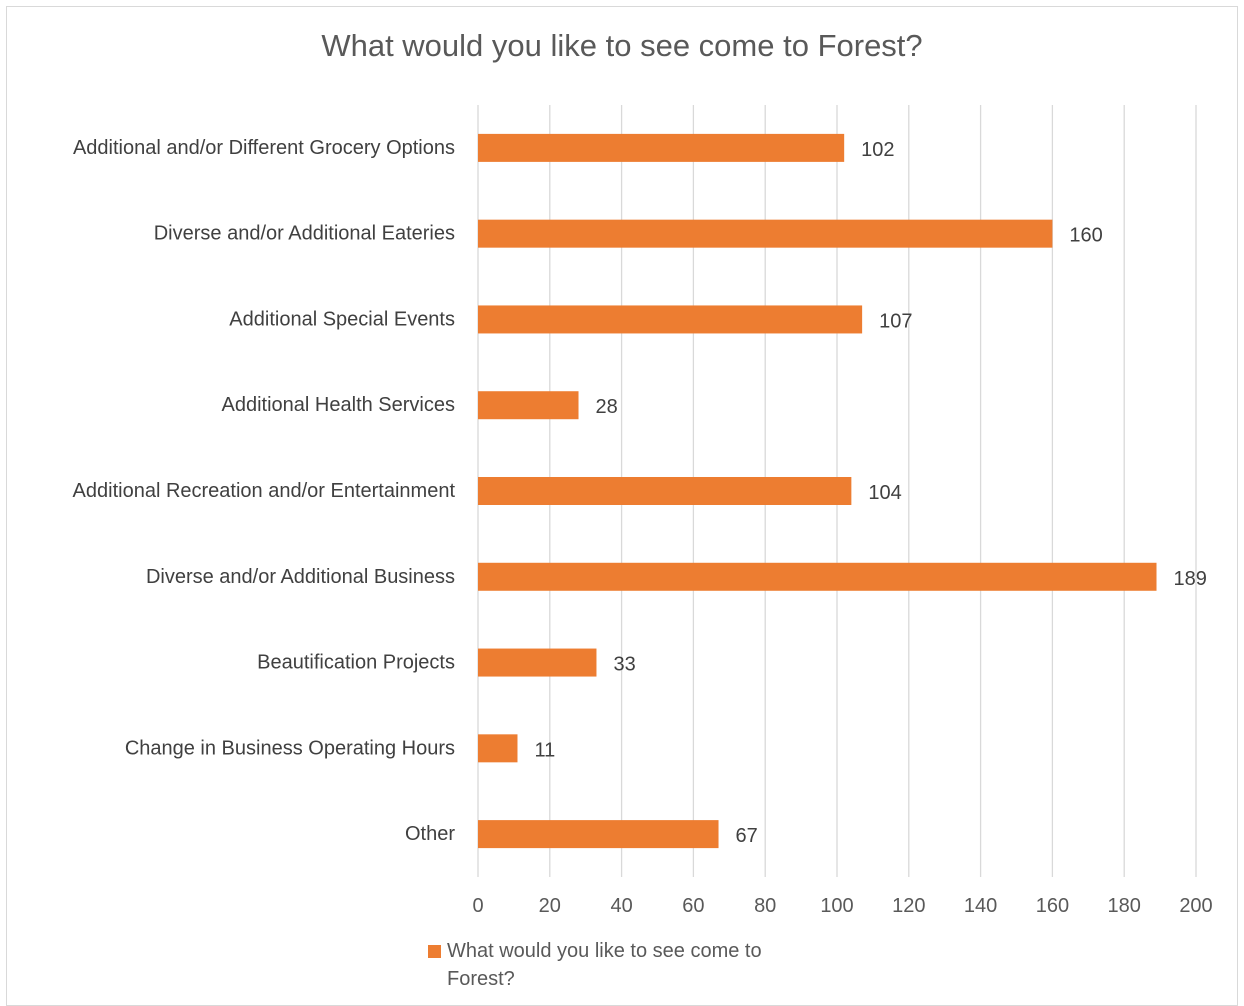 The height and width of the screenshot is (1006, 1244). I want to click on x-tick-label: 200, so click(1195, 906).